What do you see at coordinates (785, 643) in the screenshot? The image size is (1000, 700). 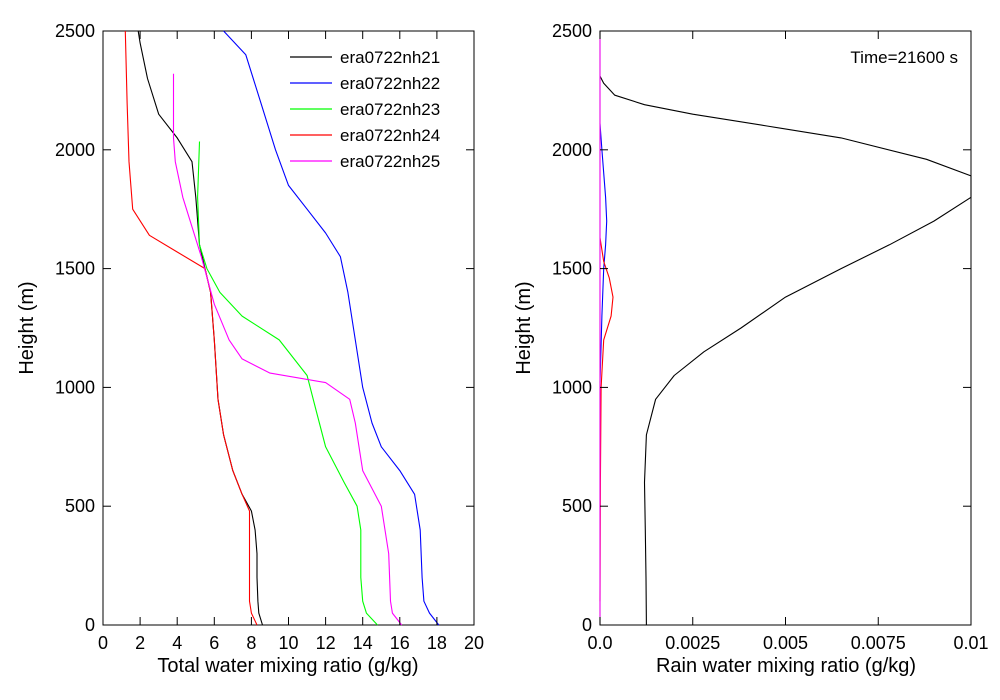 I see `x-tick-label: 0.005` at bounding box center [785, 643].